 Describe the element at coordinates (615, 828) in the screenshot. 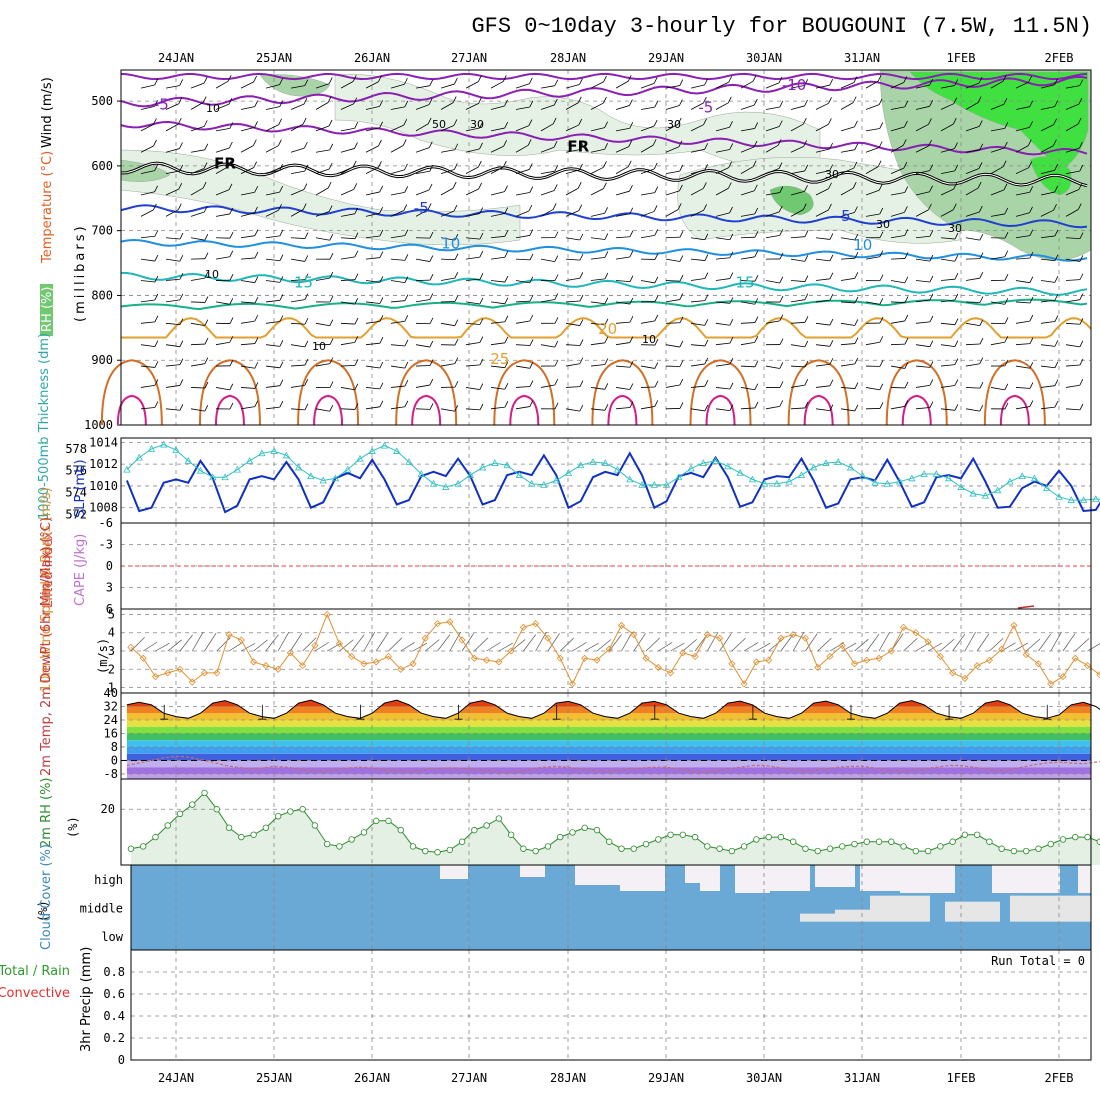

I see `rh2m-area` at that location.